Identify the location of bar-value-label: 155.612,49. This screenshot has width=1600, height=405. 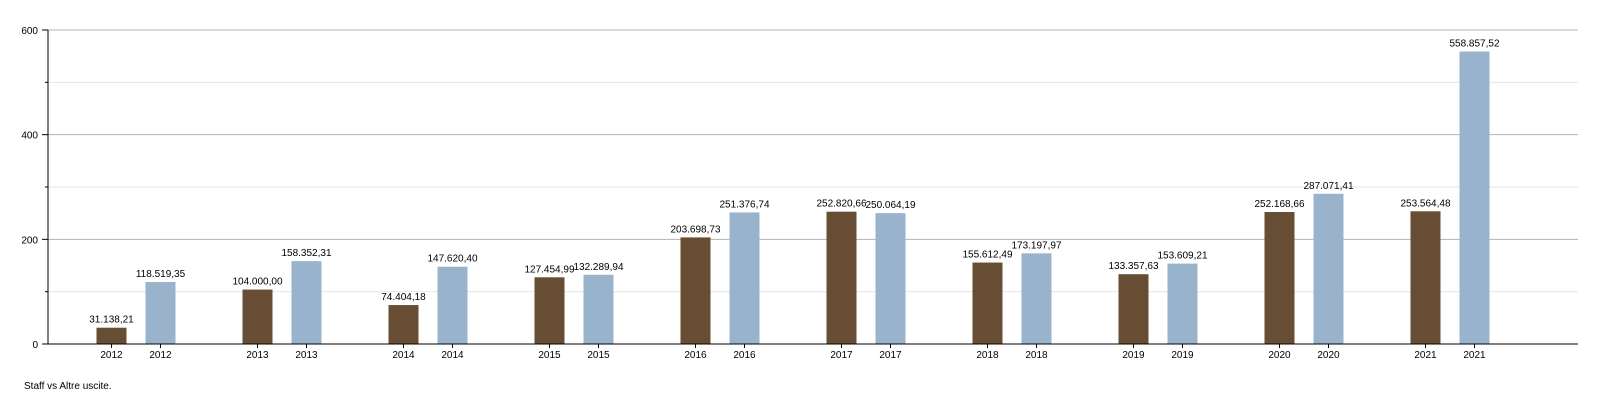
(987, 255).